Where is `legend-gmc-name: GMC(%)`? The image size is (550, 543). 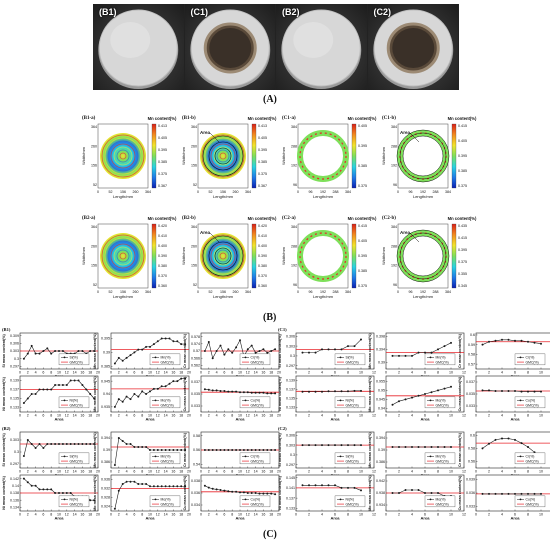
legend-gmc-name: GMC(%) is located at coordinates (352, 461).